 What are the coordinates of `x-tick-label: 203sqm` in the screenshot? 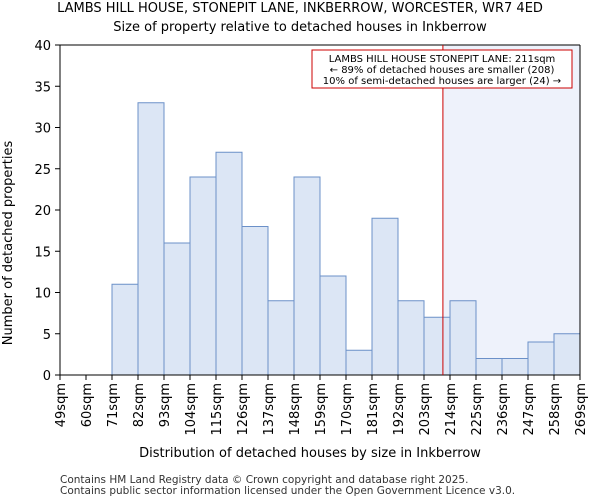 It's located at (425, 409).